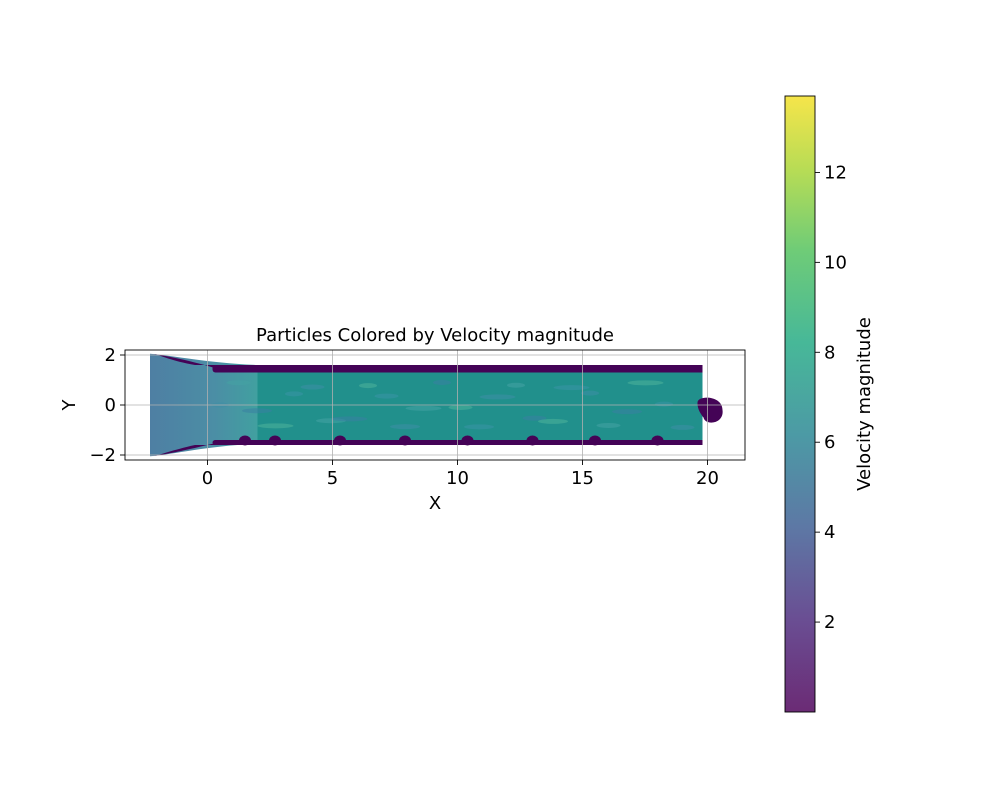 This screenshot has width=1000, height=800. Describe the element at coordinates (829, 442) in the screenshot. I see `colorbar-tick-label: 6` at that location.